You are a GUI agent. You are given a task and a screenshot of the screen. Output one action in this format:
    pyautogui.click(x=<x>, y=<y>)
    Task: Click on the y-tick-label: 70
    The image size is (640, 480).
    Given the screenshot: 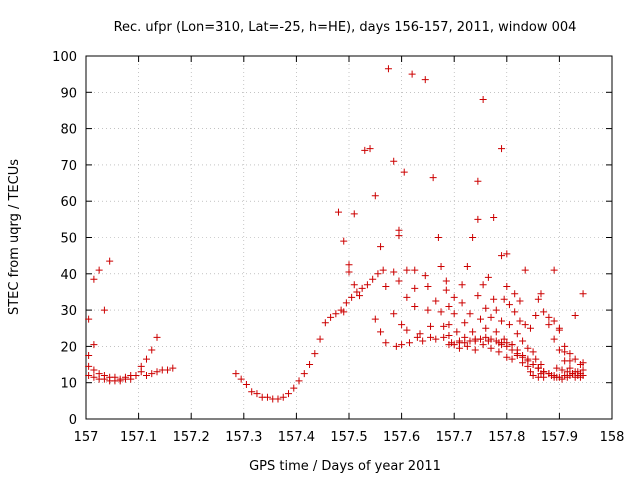 What is the action you would take?
    pyautogui.click(x=68, y=166)
    